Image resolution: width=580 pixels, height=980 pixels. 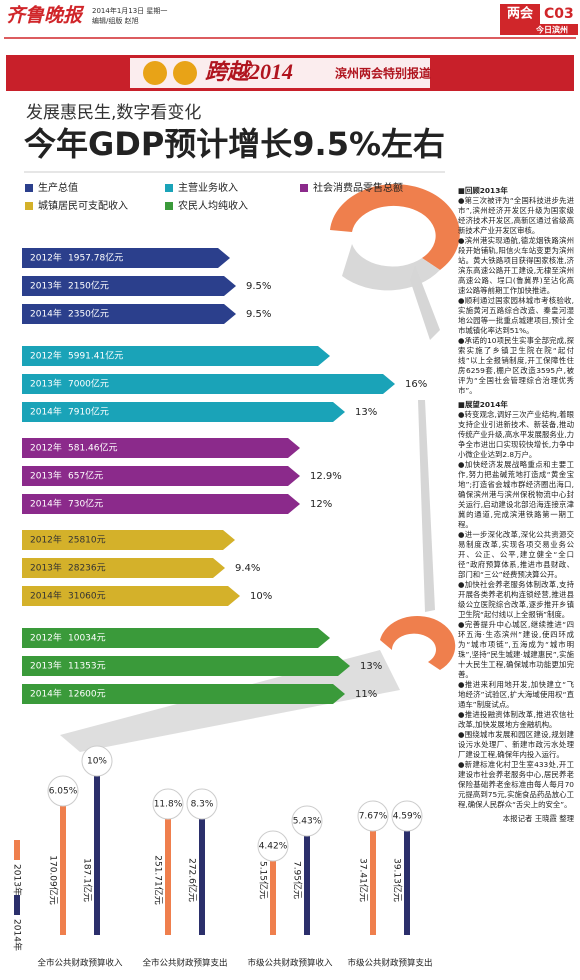 What do you see at coordinates (88, 412) in the screenshot?
I see `bar-amount: 7910亿元` at bounding box center [88, 412].